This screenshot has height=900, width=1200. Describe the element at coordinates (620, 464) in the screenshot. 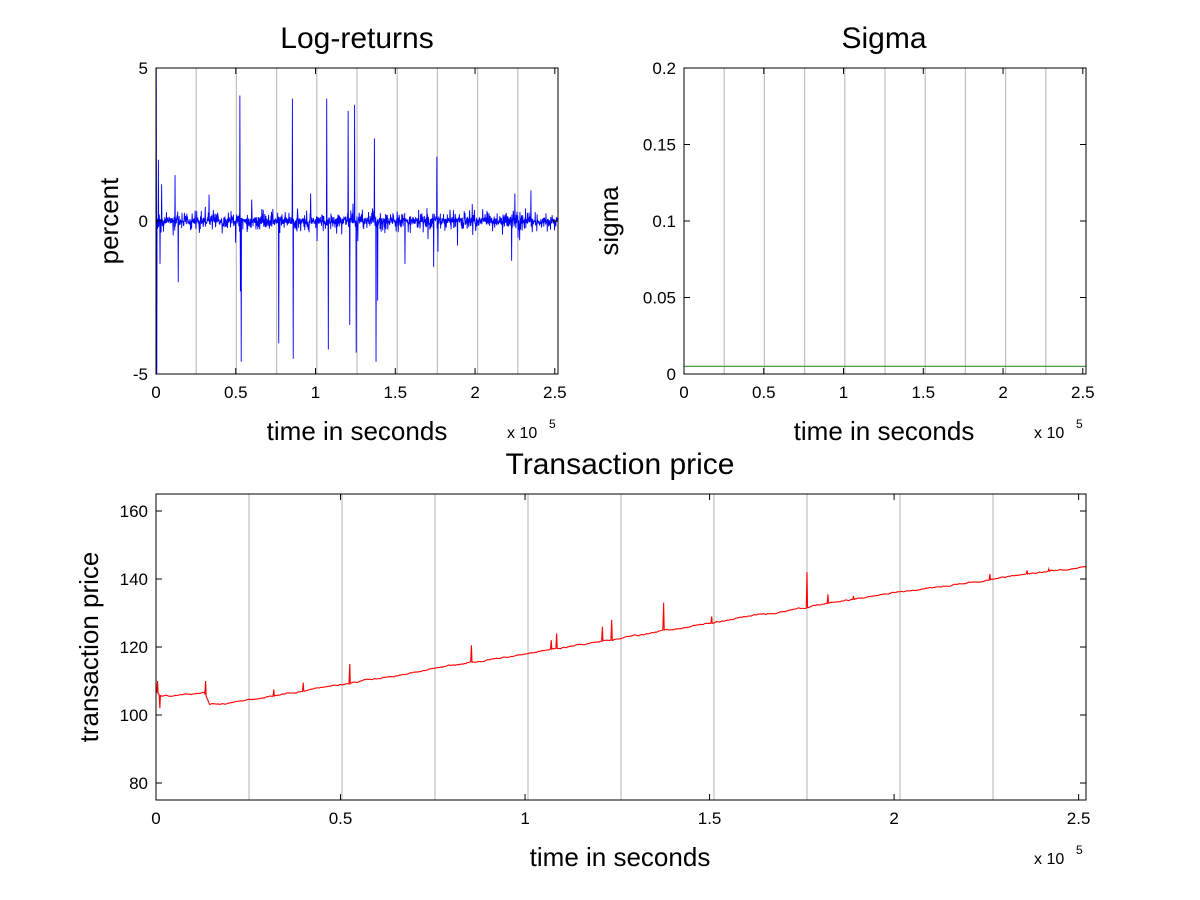

I see `chart-title: Transaction price` at that location.